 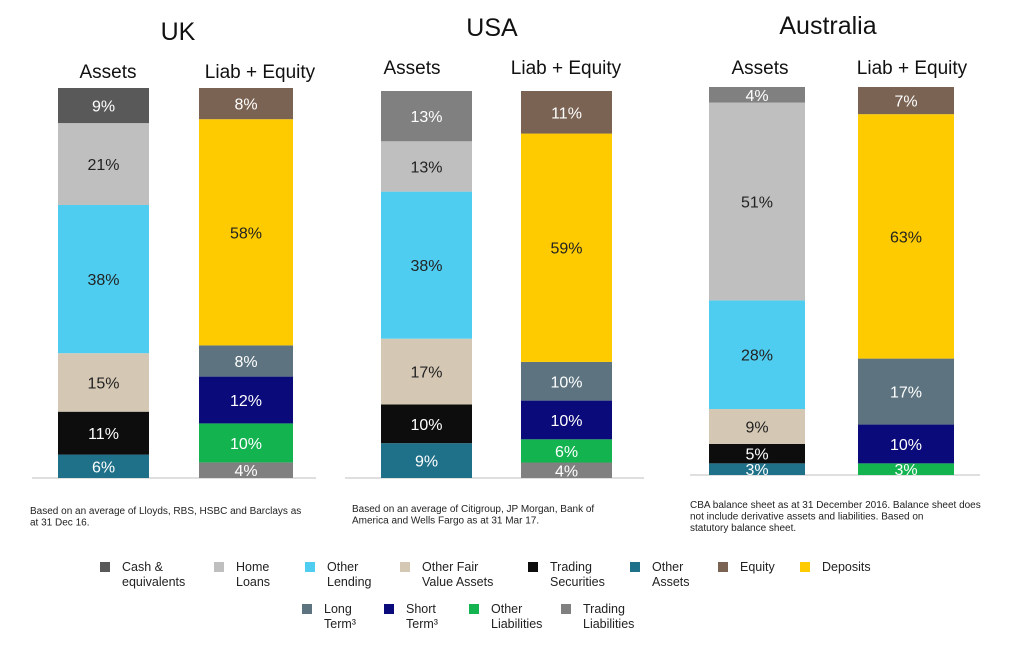 What do you see at coordinates (566, 249) in the screenshot?
I see `data-label: 59%` at bounding box center [566, 249].